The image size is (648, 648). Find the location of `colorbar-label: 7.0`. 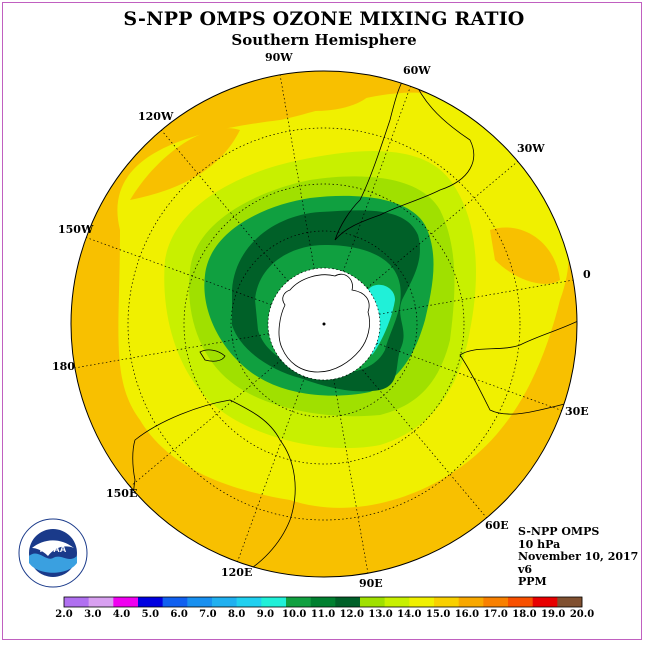

colorbar-label: 7.0 is located at coordinates (208, 614).